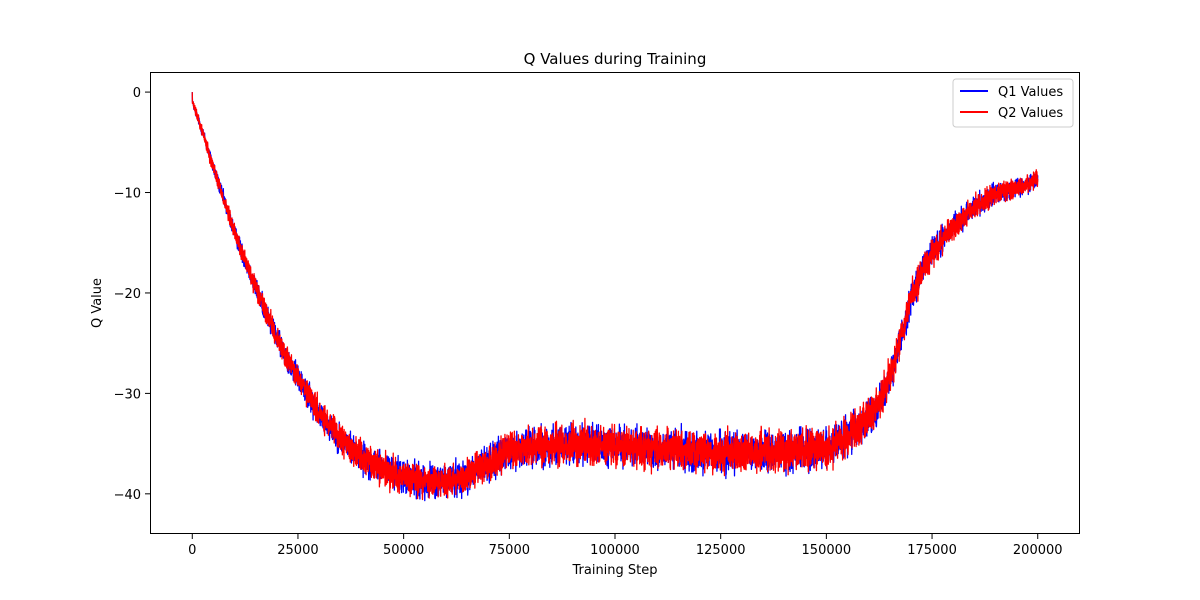 This screenshot has height=600, width=1200. I want to click on y-tick-label: −40, so click(127, 495).